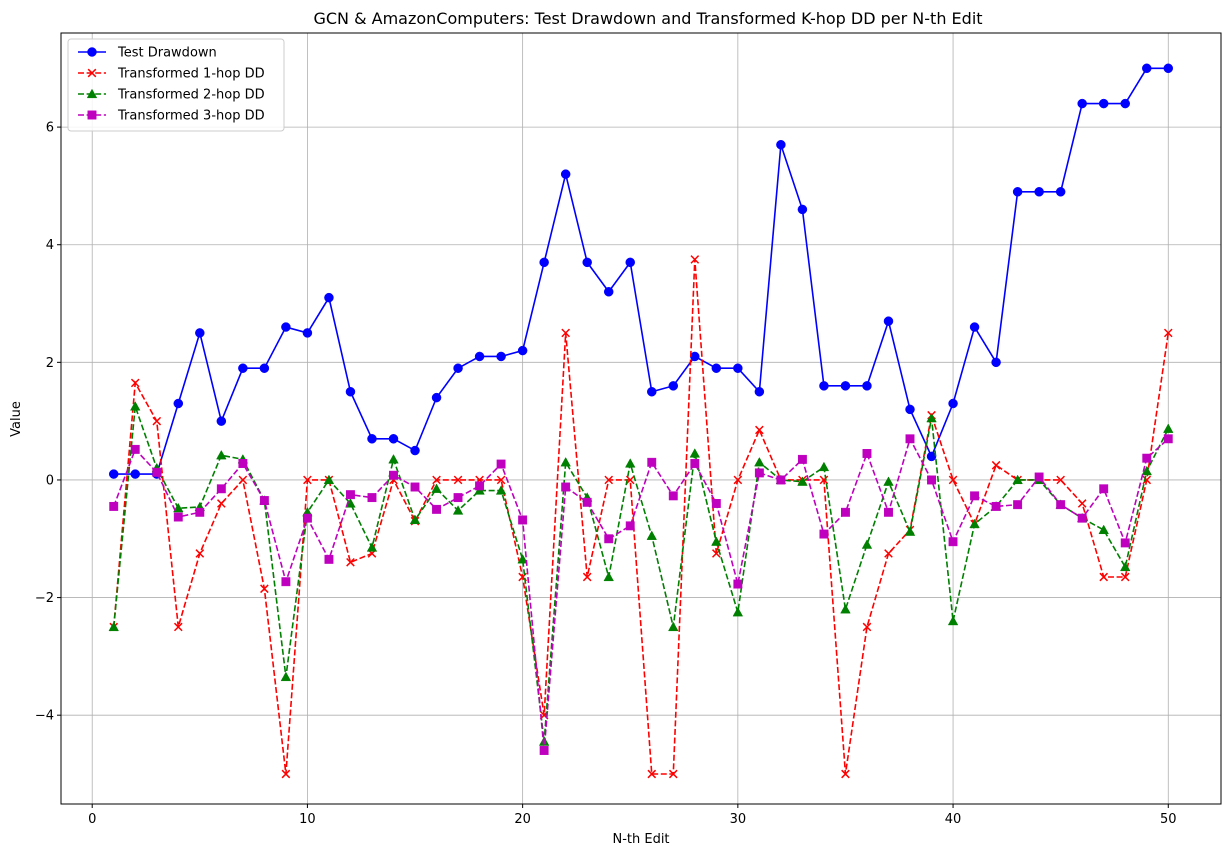  I want to click on x-tick-label: 30, so click(738, 819).